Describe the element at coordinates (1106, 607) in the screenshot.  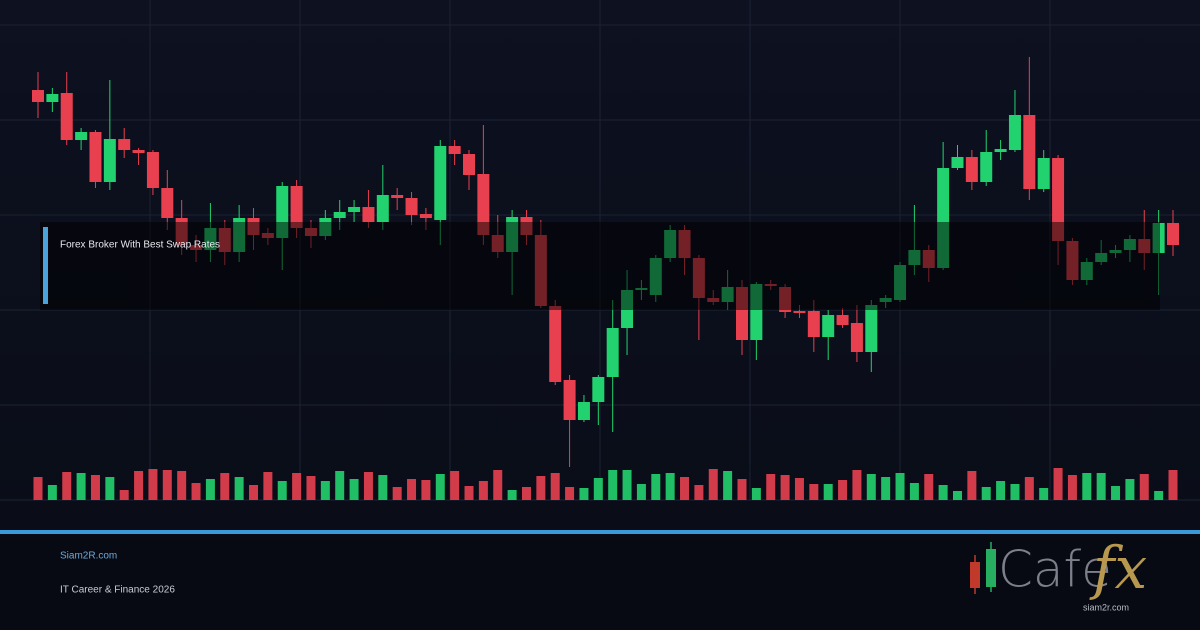
I see `logo-site: siam2r.com` at that location.